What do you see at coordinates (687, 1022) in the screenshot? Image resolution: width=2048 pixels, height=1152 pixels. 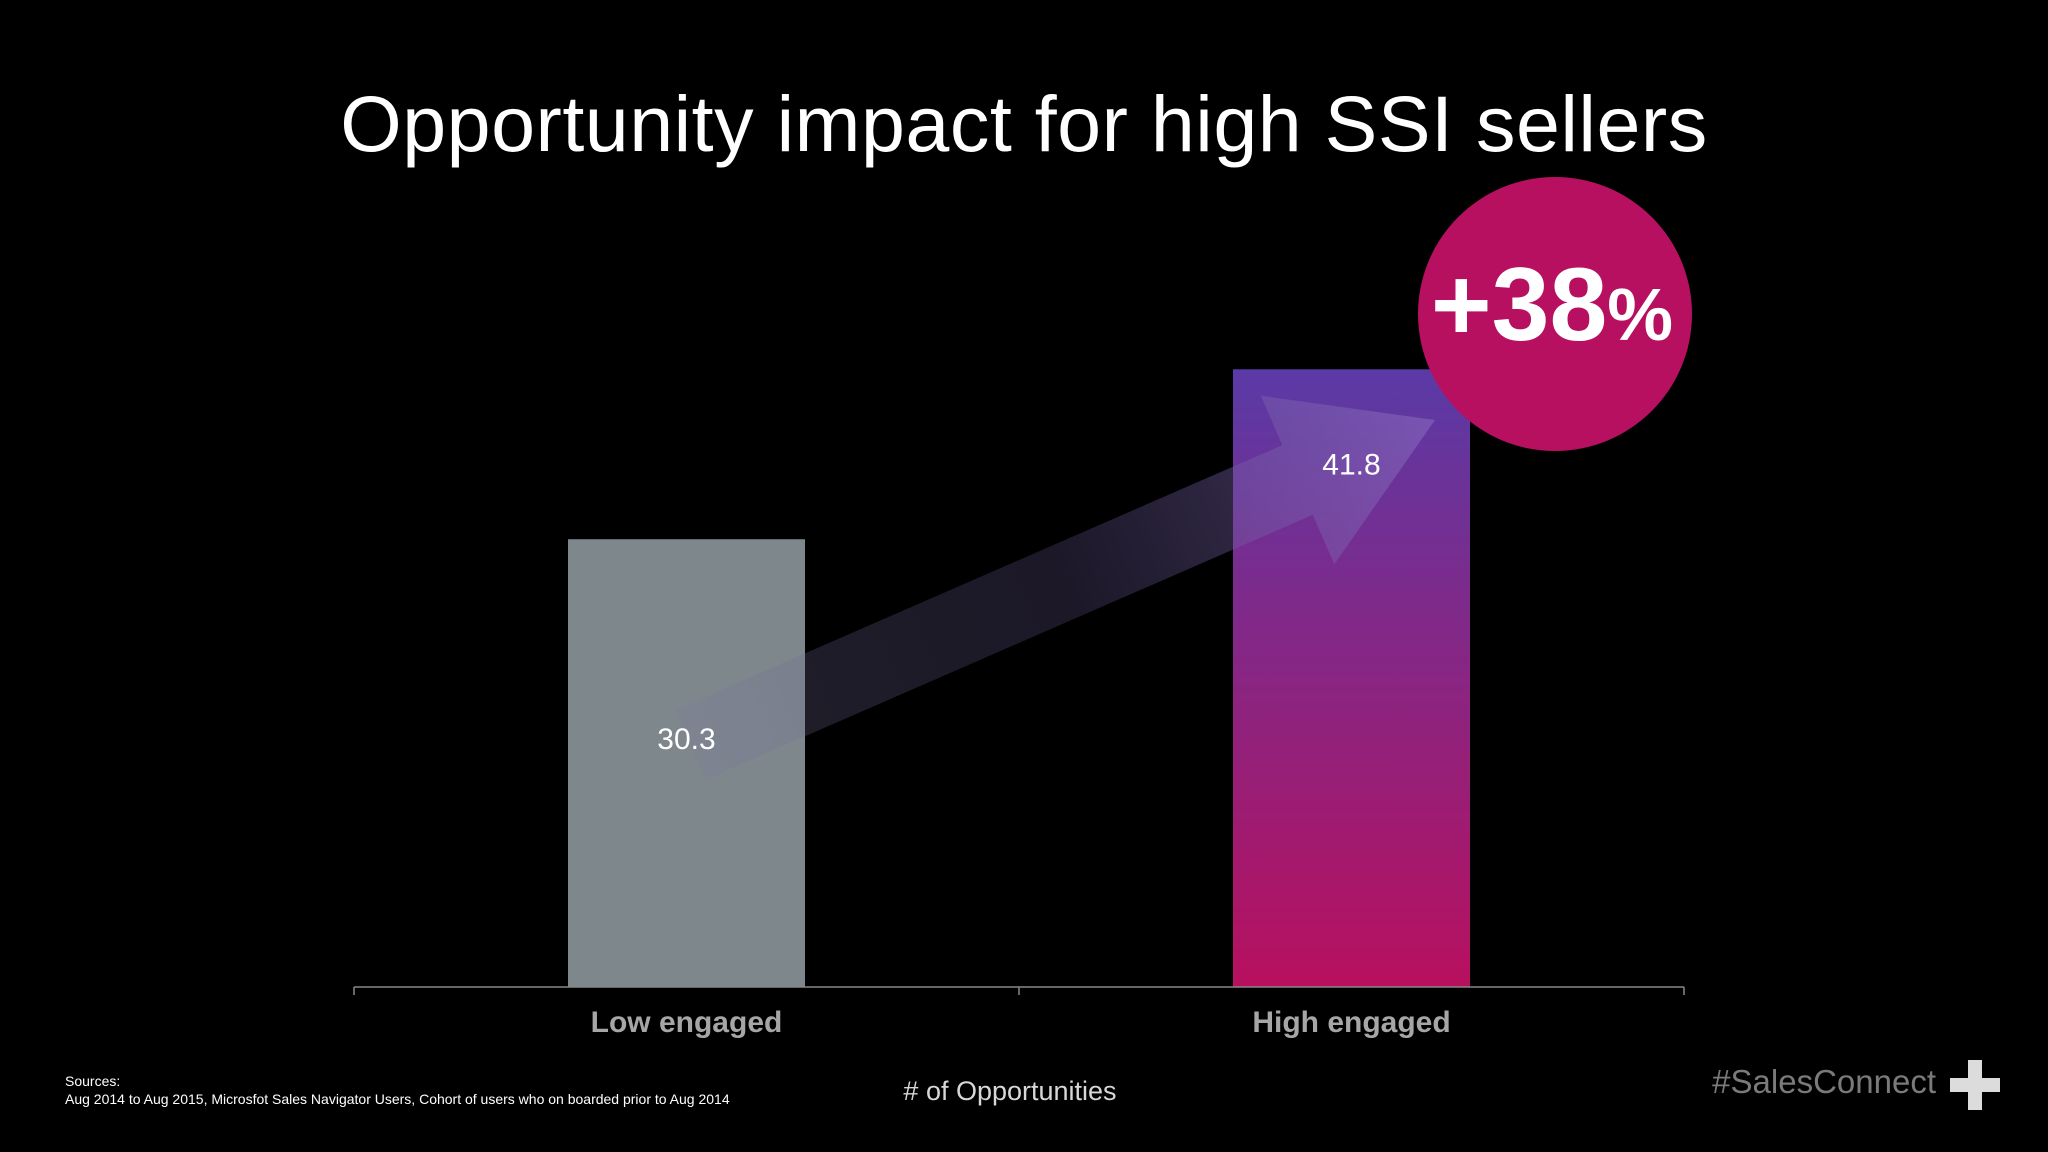 I see `category-label: Low engaged` at bounding box center [687, 1022].